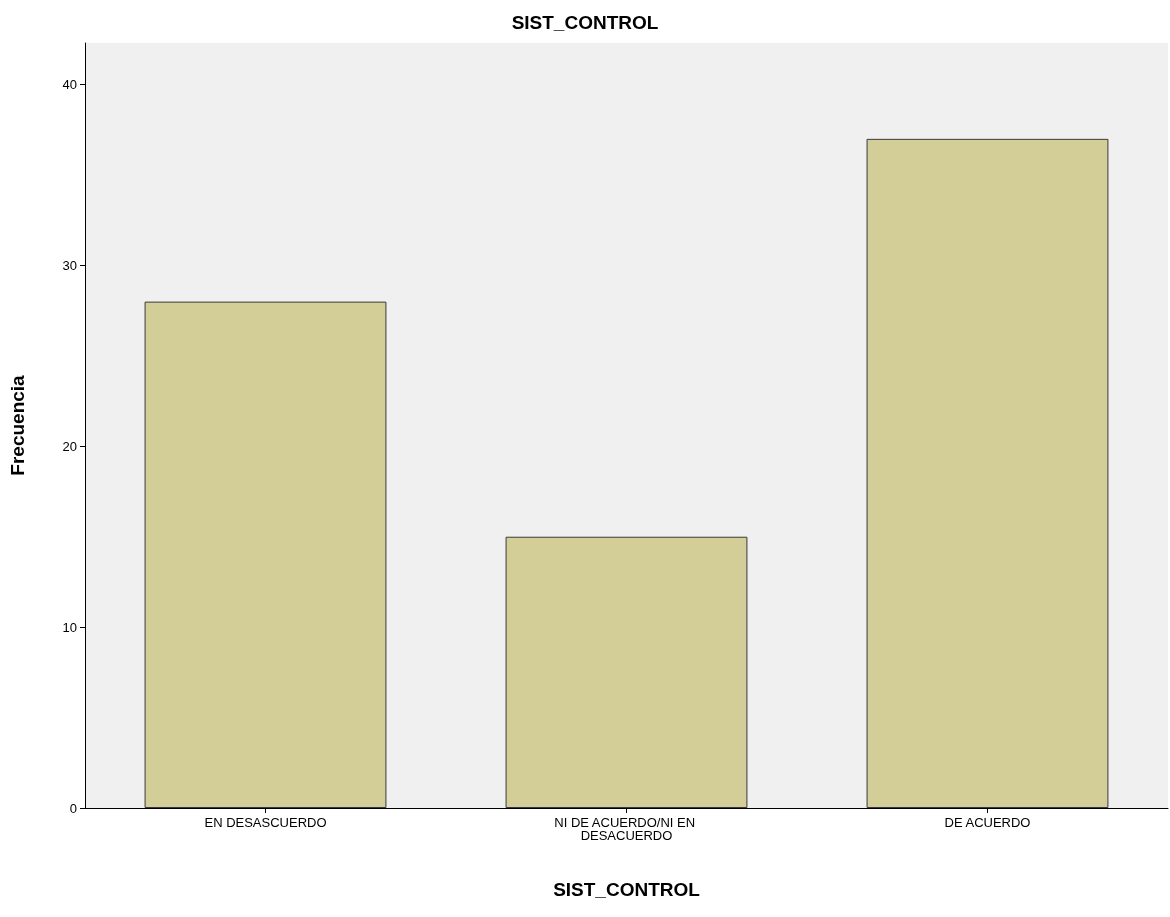  Describe the element at coordinates (17, 425) in the screenshot. I see `y-axis-title: Frecuencia` at that location.